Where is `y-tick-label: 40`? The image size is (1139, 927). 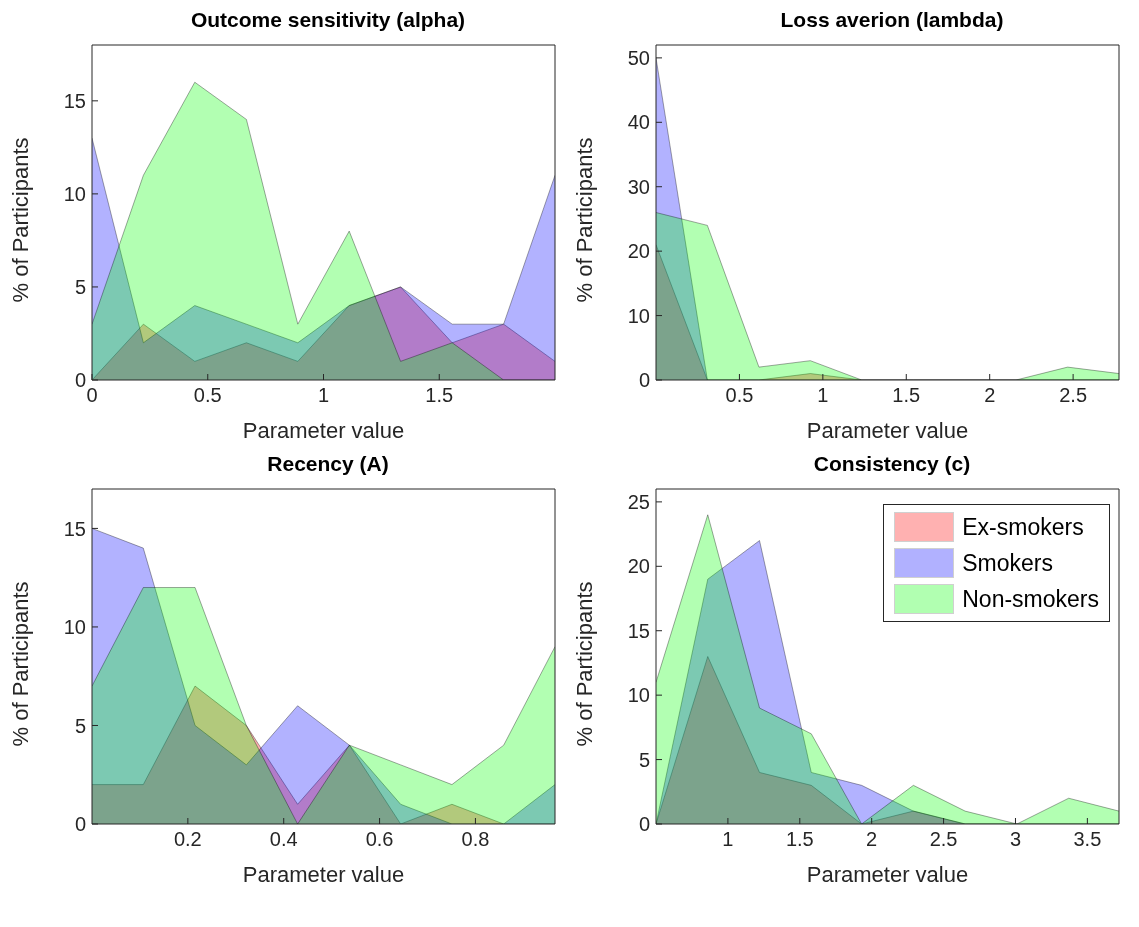
y-tick-label: 40 is located at coordinates (638, 122).